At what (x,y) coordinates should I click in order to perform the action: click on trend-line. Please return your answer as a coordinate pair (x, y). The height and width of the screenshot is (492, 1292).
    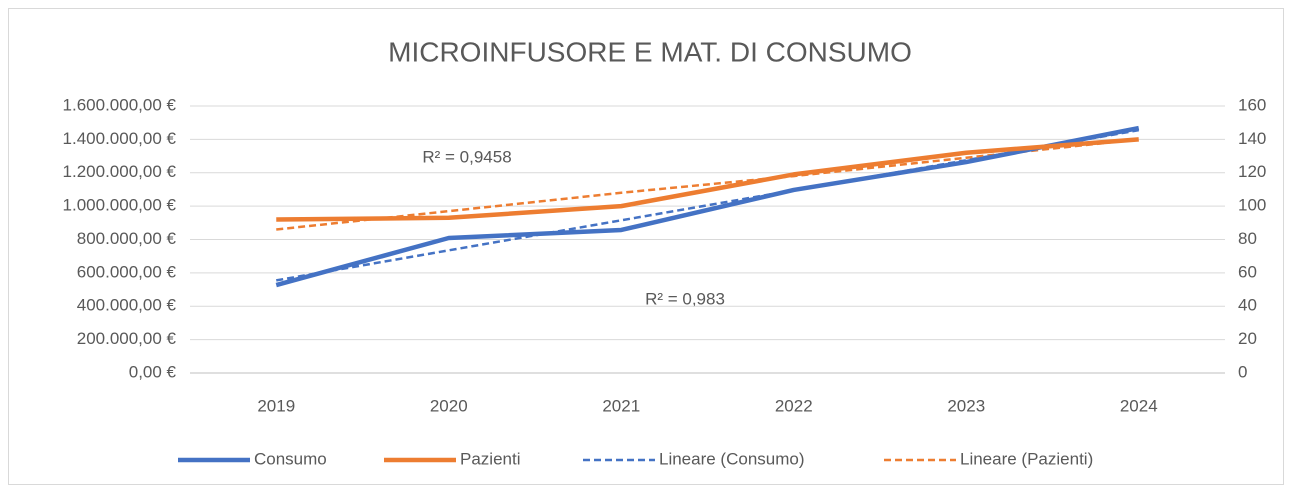
    Looking at the image, I should click on (707, 184).